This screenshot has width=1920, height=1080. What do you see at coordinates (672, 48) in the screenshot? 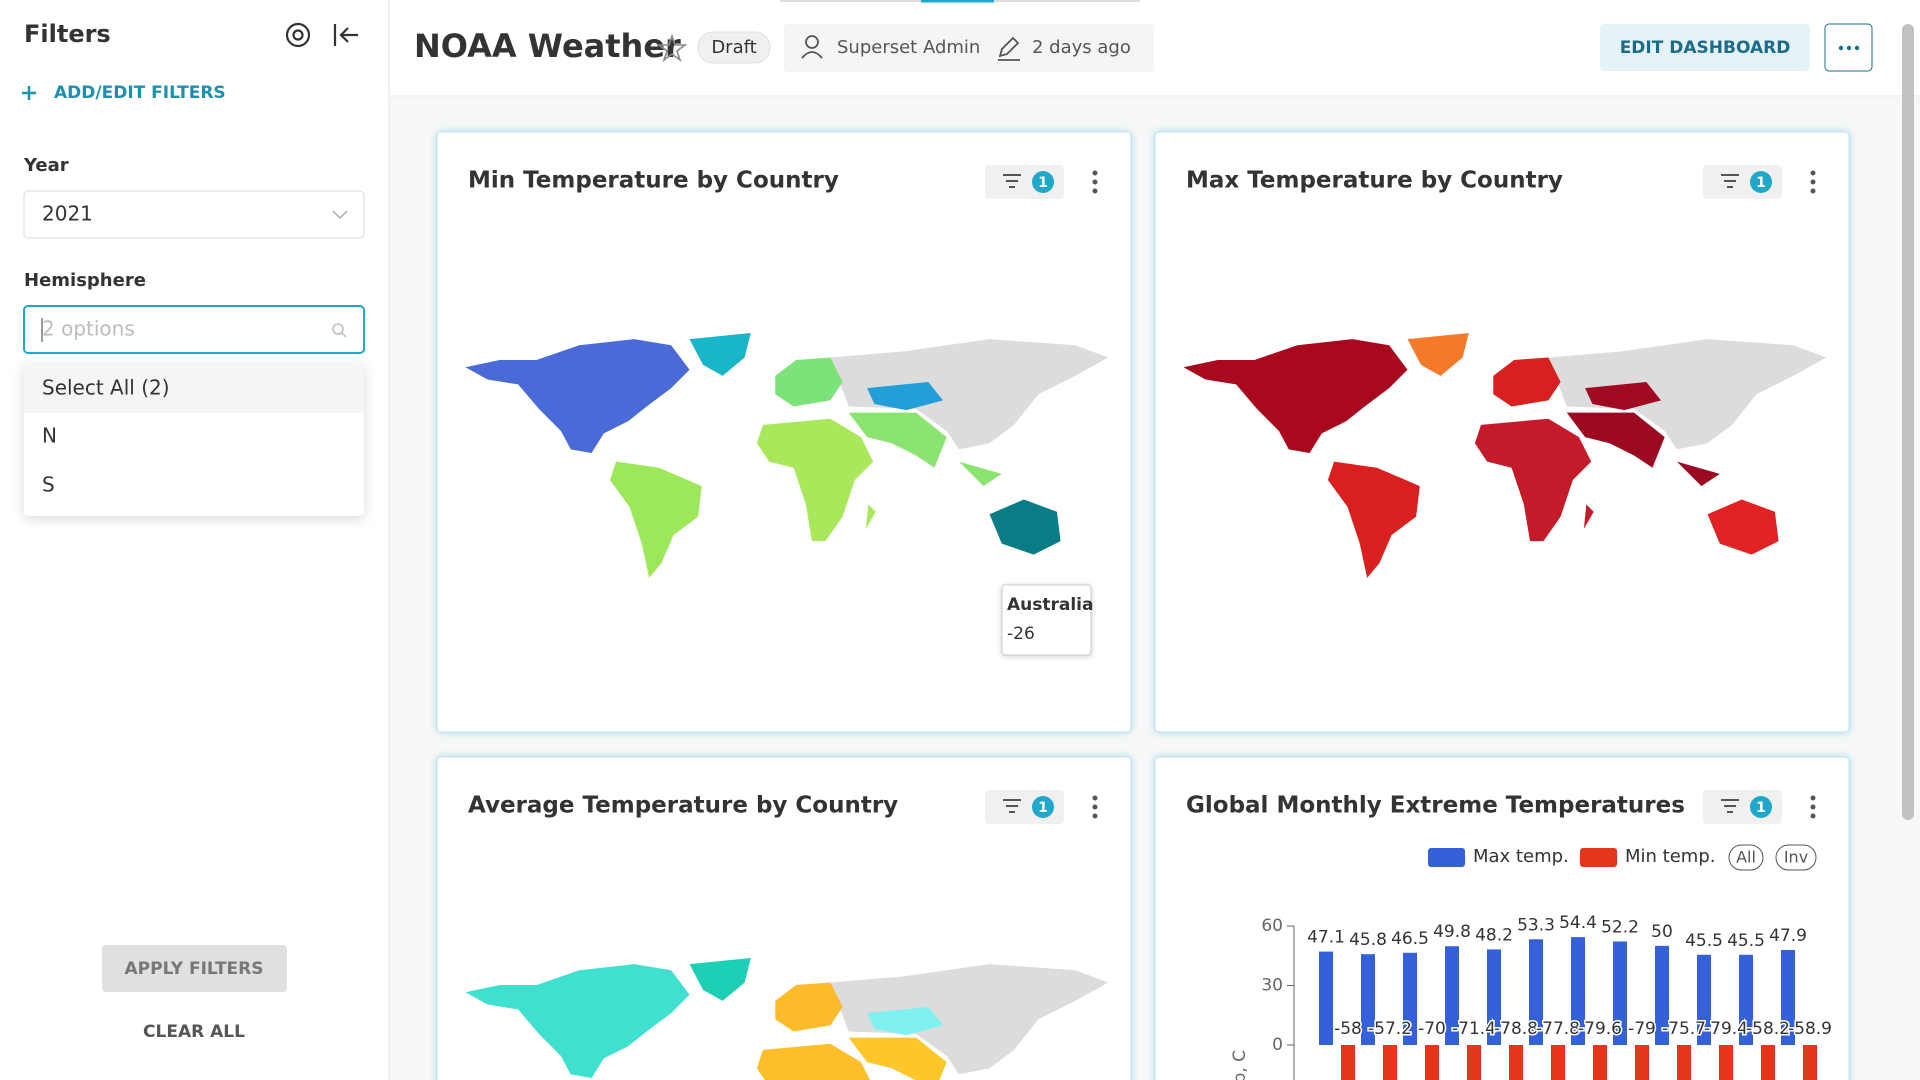
I see `favorite-star` at bounding box center [672, 48].